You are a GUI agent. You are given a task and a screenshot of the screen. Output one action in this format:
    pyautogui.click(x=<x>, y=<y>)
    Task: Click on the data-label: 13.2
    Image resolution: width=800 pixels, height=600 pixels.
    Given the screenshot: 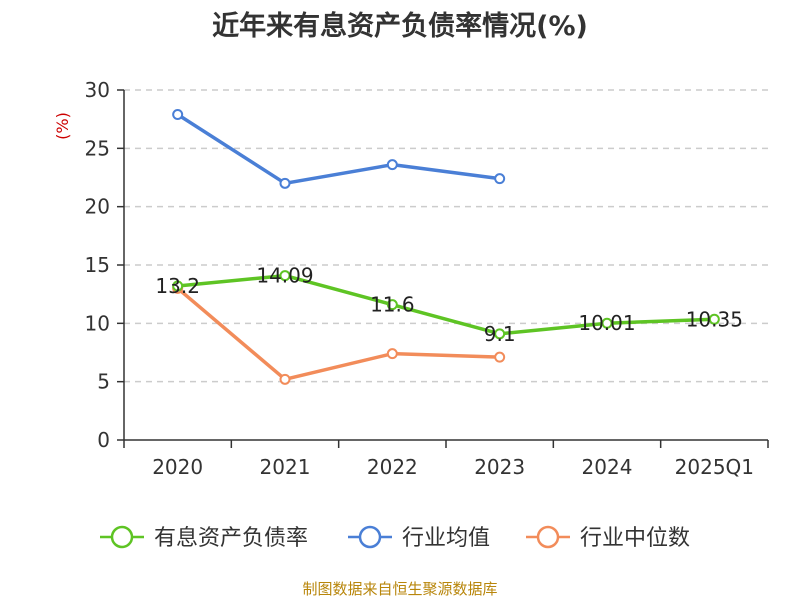 What is the action you would take?
    pyautogui.click(x=177, y=286)
    